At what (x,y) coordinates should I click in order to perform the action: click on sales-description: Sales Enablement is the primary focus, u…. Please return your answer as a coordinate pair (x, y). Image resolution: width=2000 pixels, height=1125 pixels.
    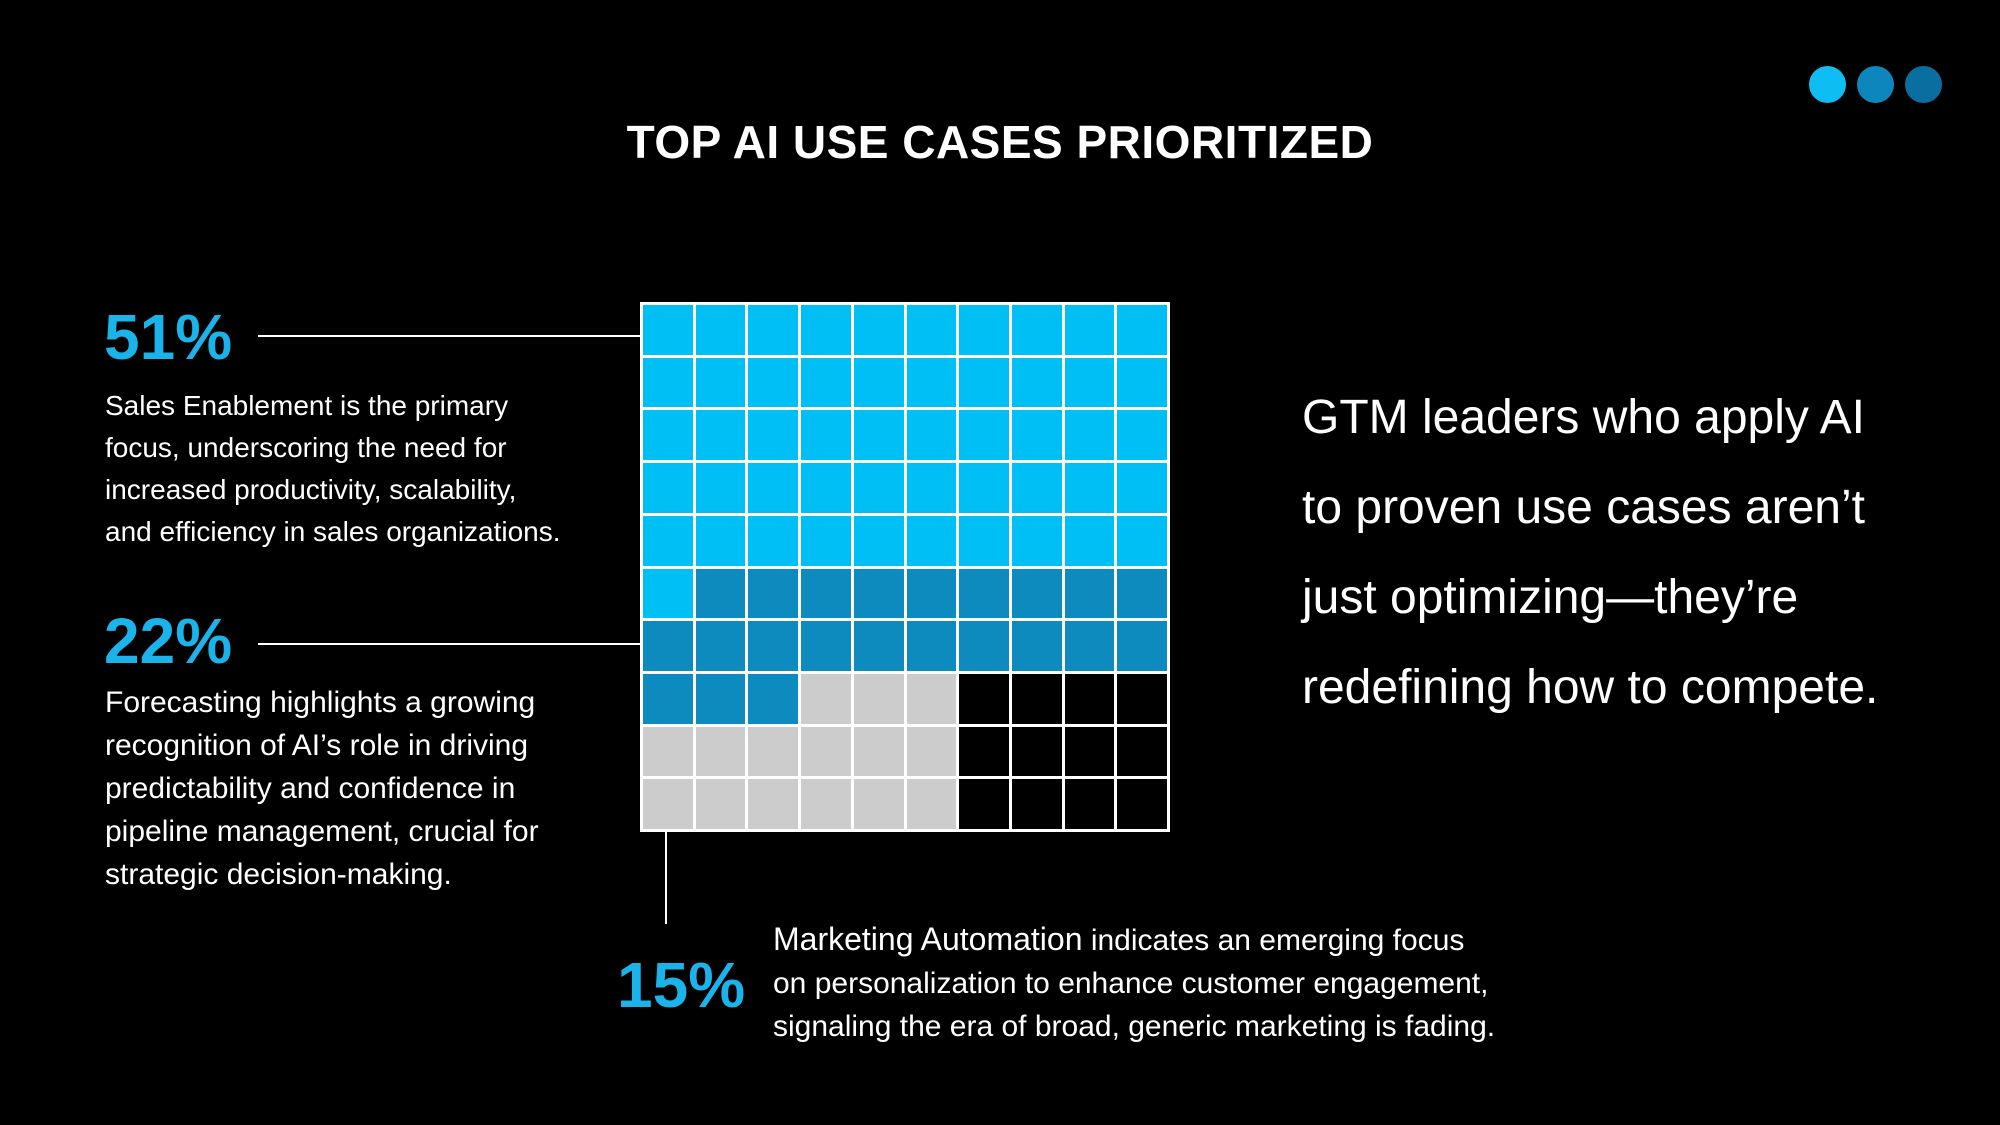
    Looking at the image, I should click on (333, 469).